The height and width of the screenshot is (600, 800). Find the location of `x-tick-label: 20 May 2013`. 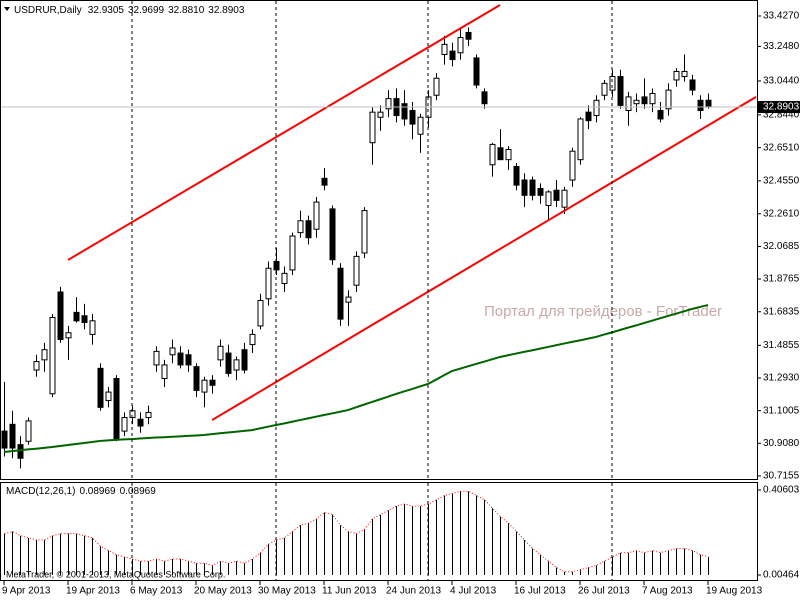

x-tick-label: 20 May 2013 is located at coordinates (223, 591).